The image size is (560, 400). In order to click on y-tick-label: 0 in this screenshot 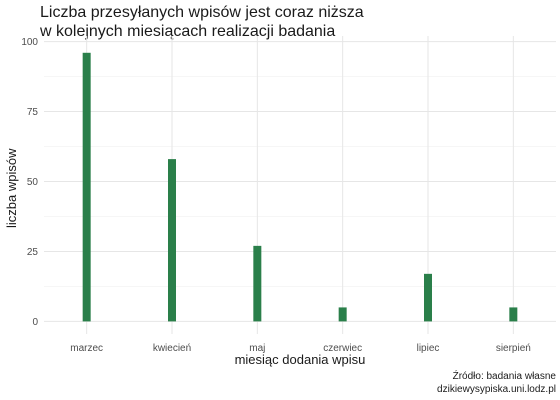, I will do `click(35, 322)`.